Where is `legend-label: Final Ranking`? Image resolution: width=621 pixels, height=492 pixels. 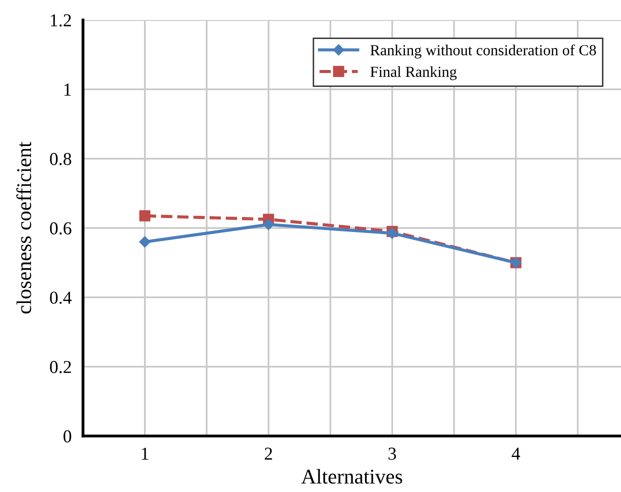
legend-label: Final Ranking is located at coordinates (413, 73).